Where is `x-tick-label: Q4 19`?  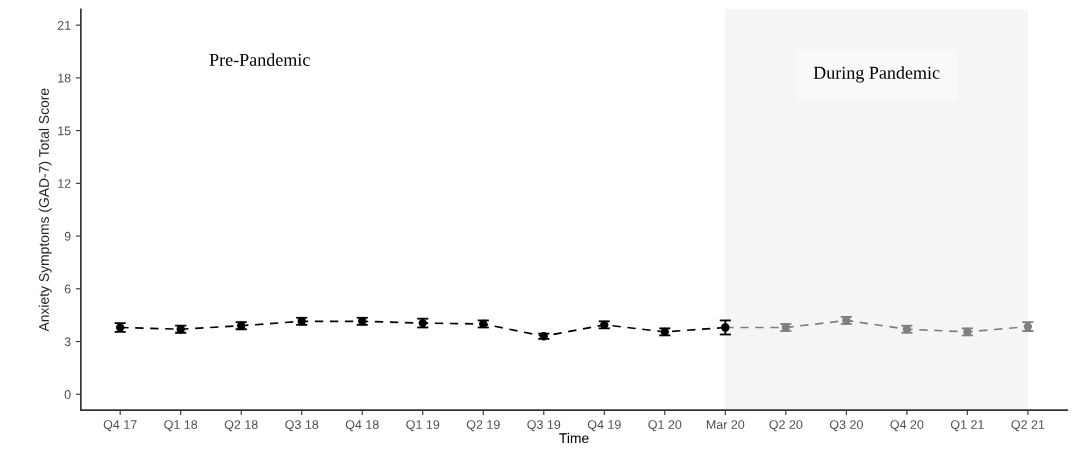
x-tick-label: Q4 19 is located at coordinates (604, 426).